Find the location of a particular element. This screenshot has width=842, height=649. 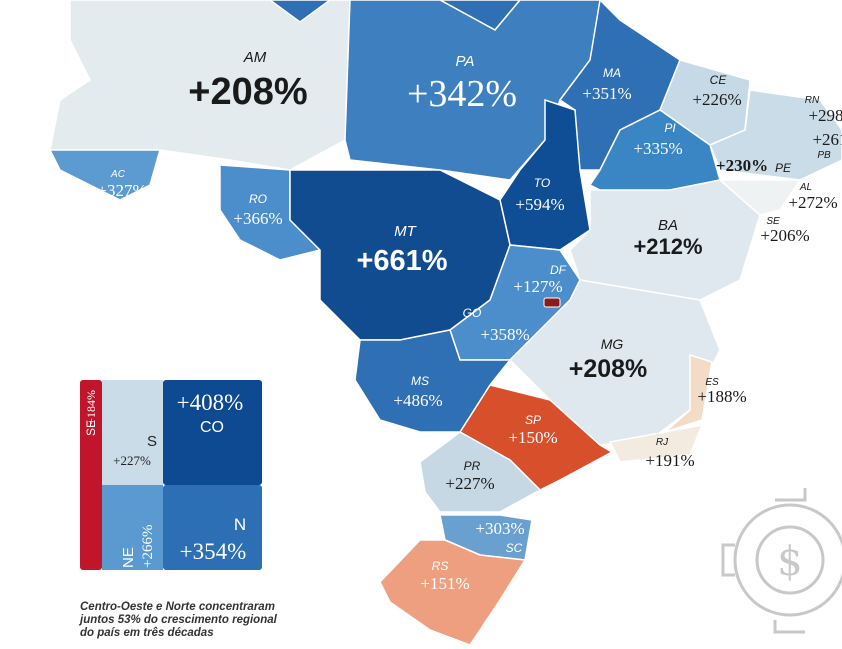

state-growth: +351% is located at coordinates (606, 93).